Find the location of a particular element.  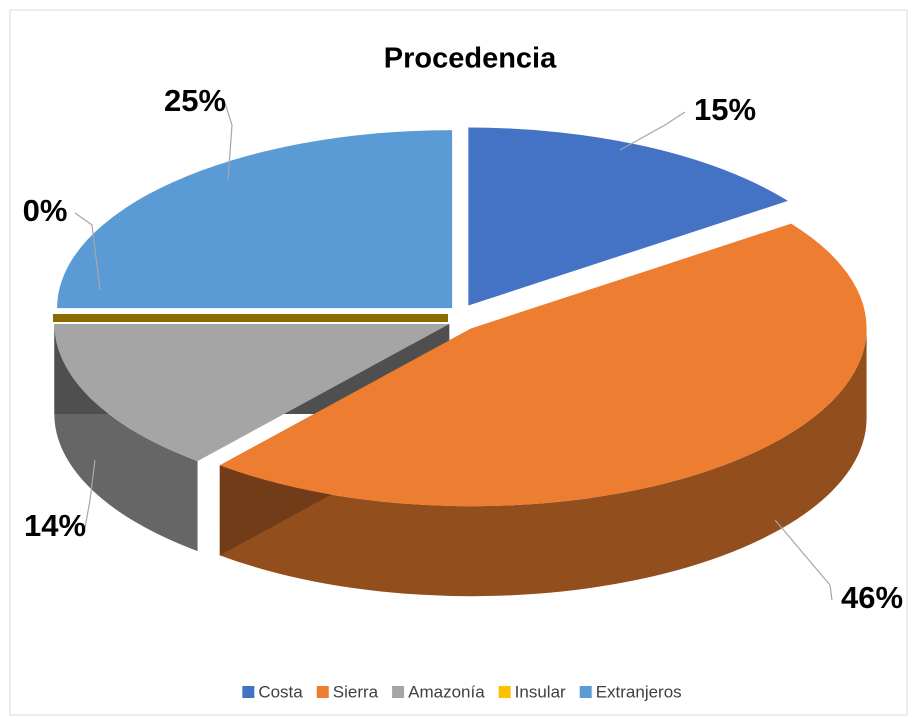

legend-label: Extranjeros is located at coordinates (639, 691).